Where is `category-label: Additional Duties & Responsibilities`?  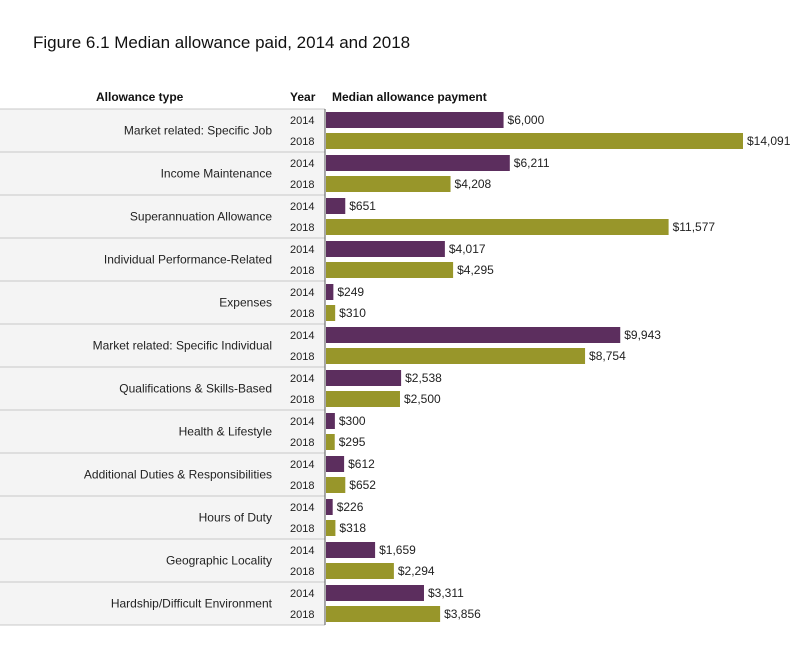
category-label: Additional Duties & Responsibilities is located at coordinates (178, 475).